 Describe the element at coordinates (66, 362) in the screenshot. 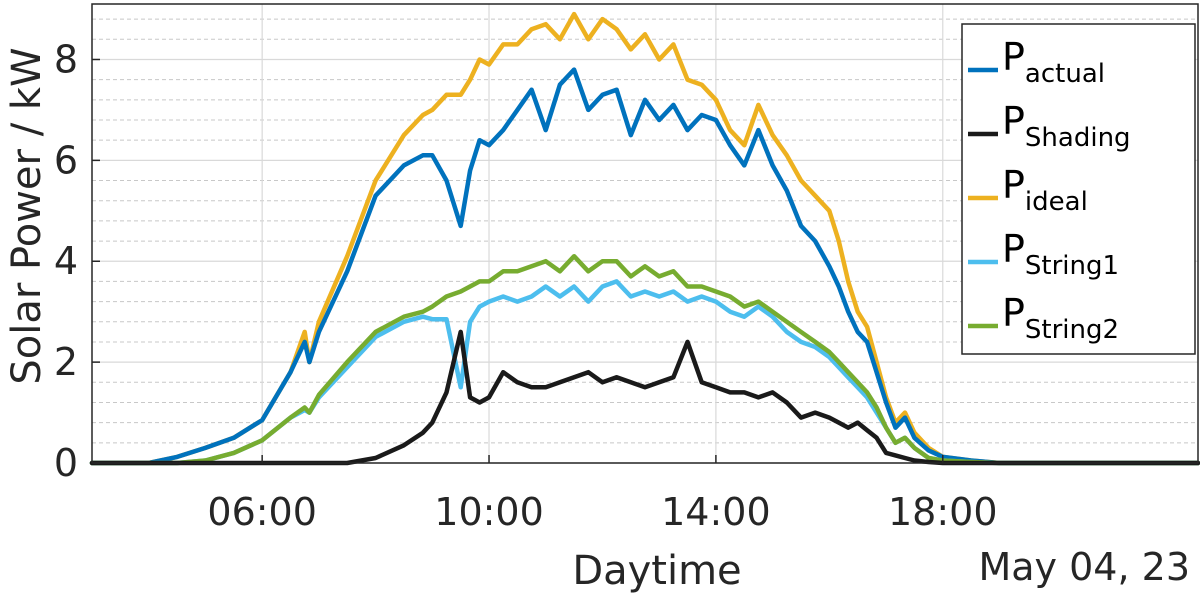

I see `y-tick-label: 2` at that location.